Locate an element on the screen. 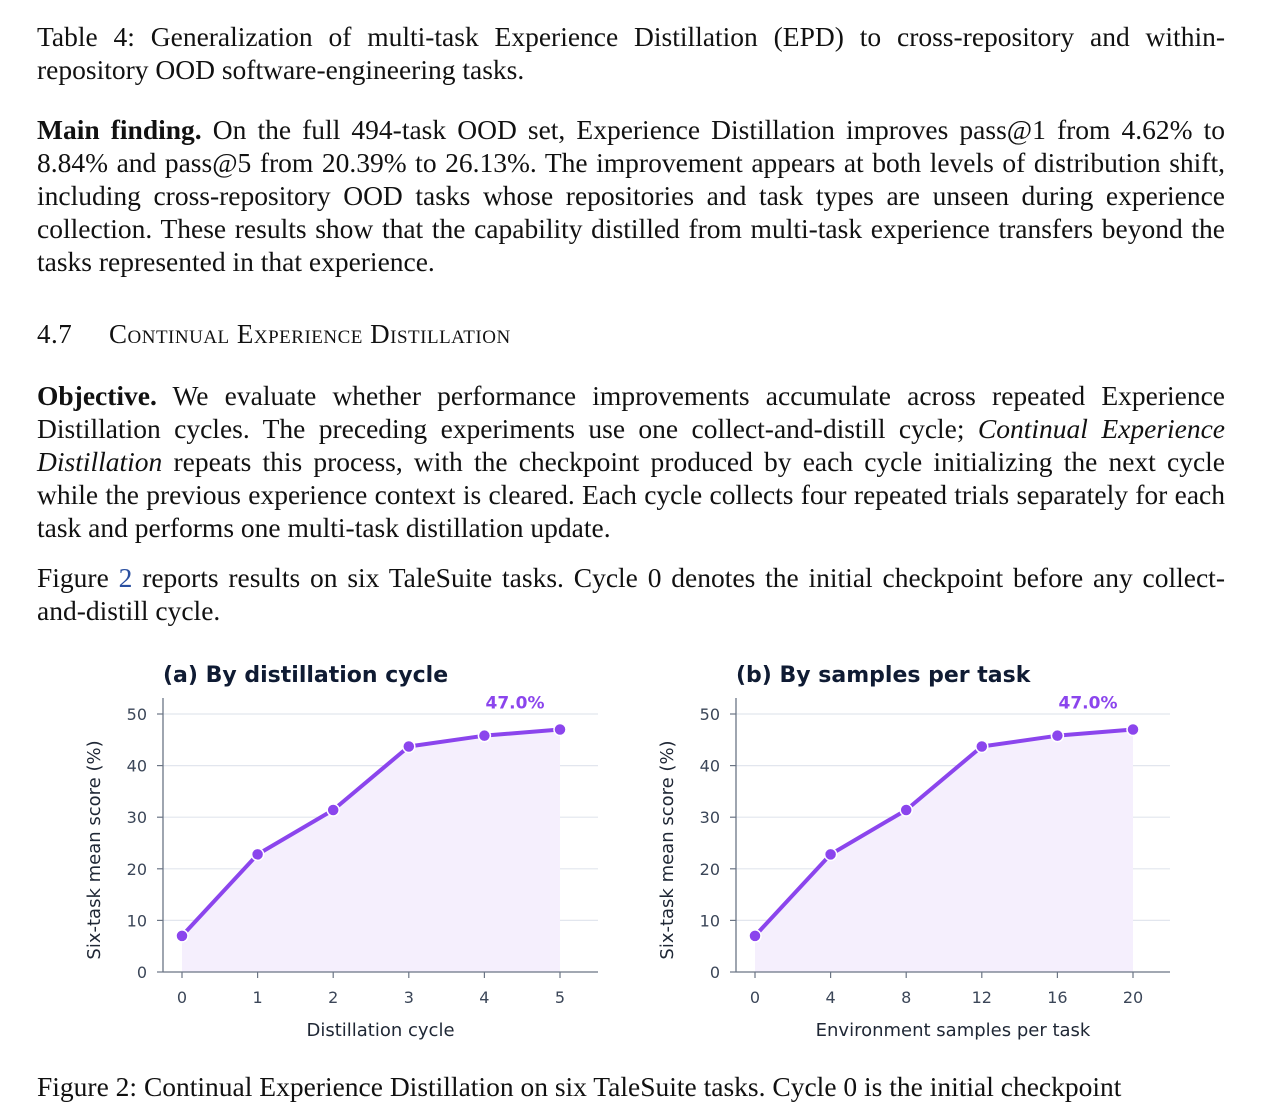  objective-emphasis: Continual Experience Distillation is located at coordinates (631, 445).